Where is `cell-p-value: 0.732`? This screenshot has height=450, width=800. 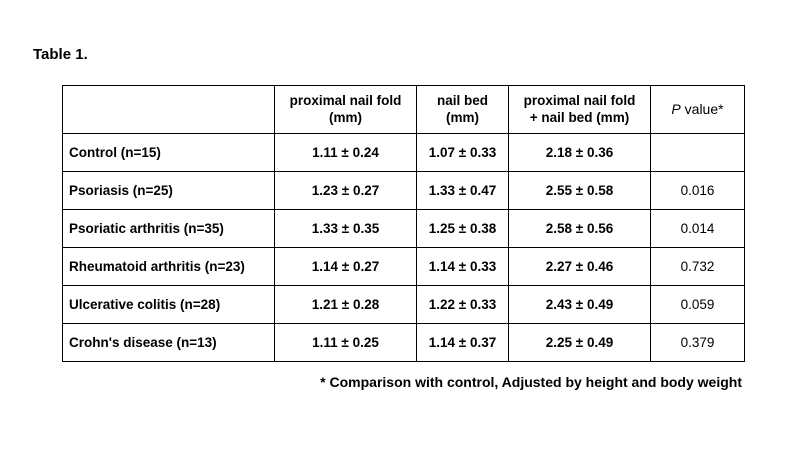 cell-p-value: 0.732 is located at coordinates (697, 266).